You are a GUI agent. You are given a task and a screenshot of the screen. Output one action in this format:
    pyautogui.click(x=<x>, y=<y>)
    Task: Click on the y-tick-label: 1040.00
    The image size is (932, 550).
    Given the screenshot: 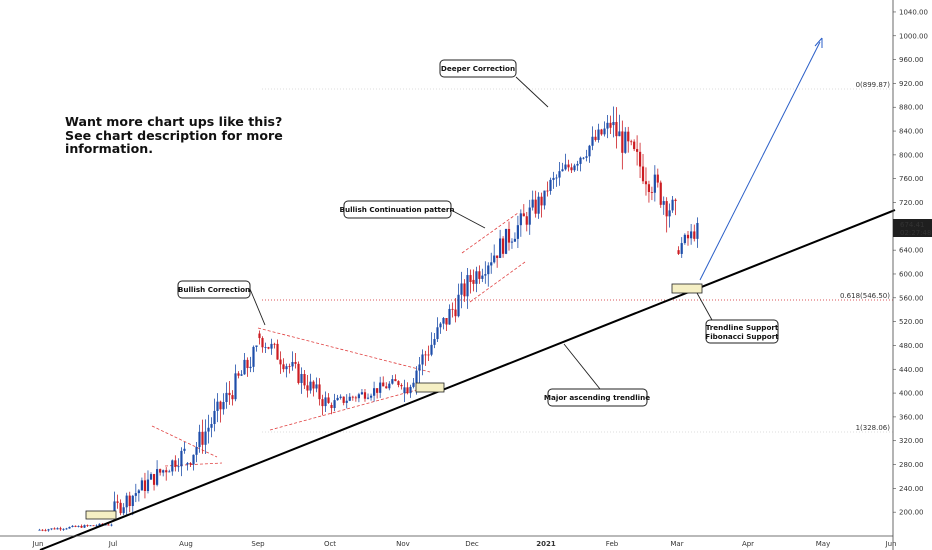 What is the action you would take?
    pyautogui.click(x=913, y=12)
    